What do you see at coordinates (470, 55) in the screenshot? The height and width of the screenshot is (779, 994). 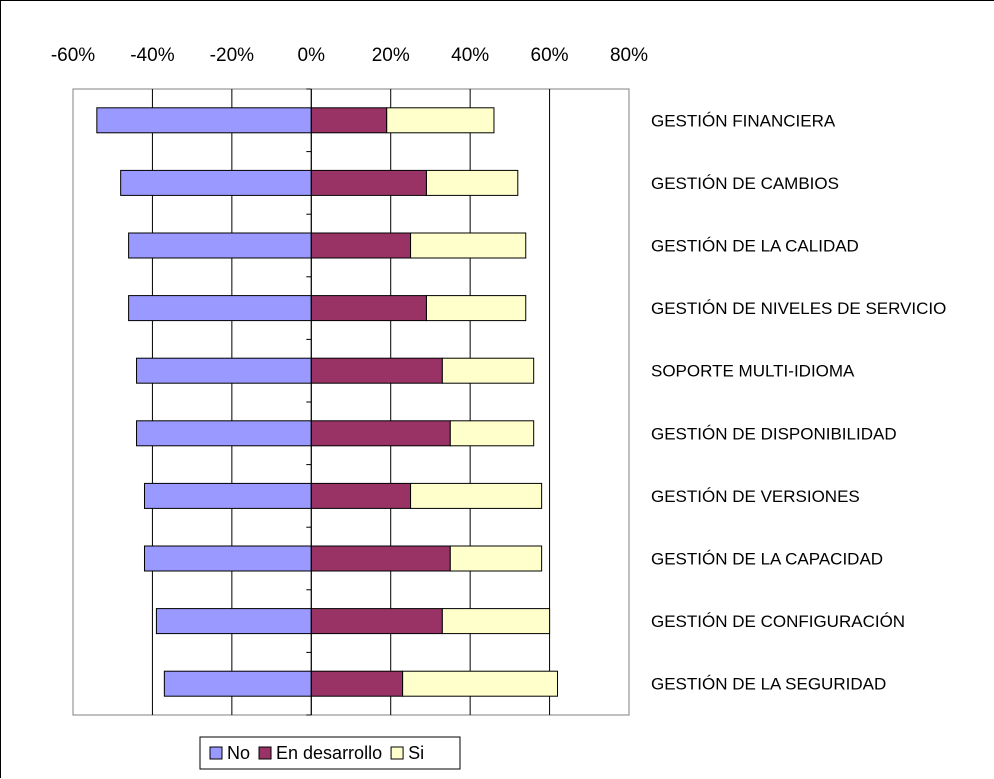 I see `x-tick-label: 40%` at bounding box center [470, 55].